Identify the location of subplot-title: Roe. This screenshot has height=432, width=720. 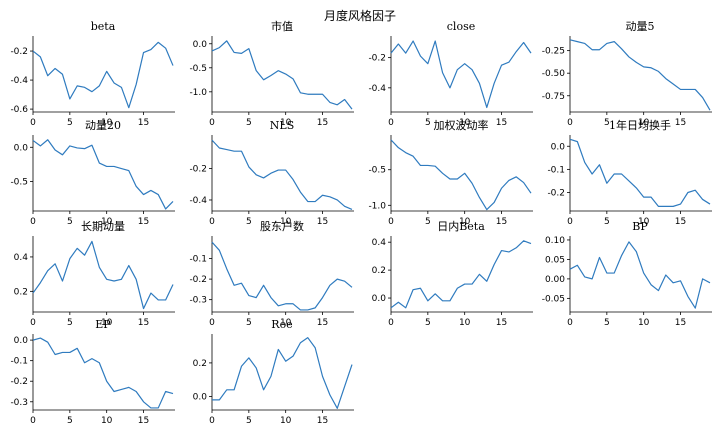
(281, 324).